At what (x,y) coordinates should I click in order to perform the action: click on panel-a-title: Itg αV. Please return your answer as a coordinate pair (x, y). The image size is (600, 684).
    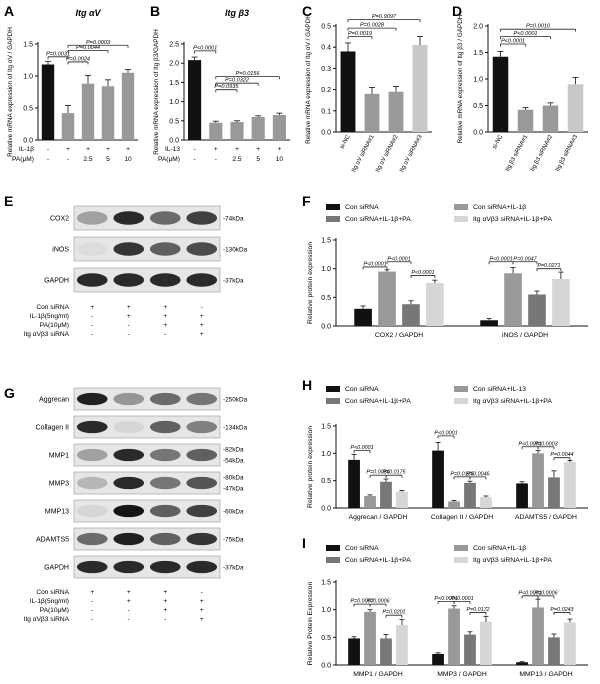
    Looking at the image, I should click on (88, 13).